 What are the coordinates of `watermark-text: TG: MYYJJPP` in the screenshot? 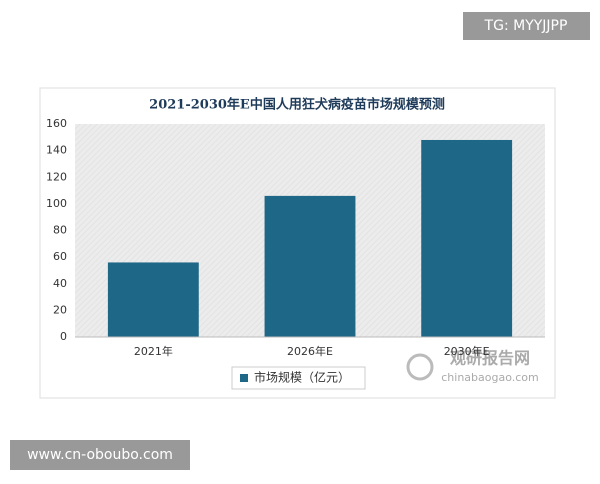 It's located at (526, 26).